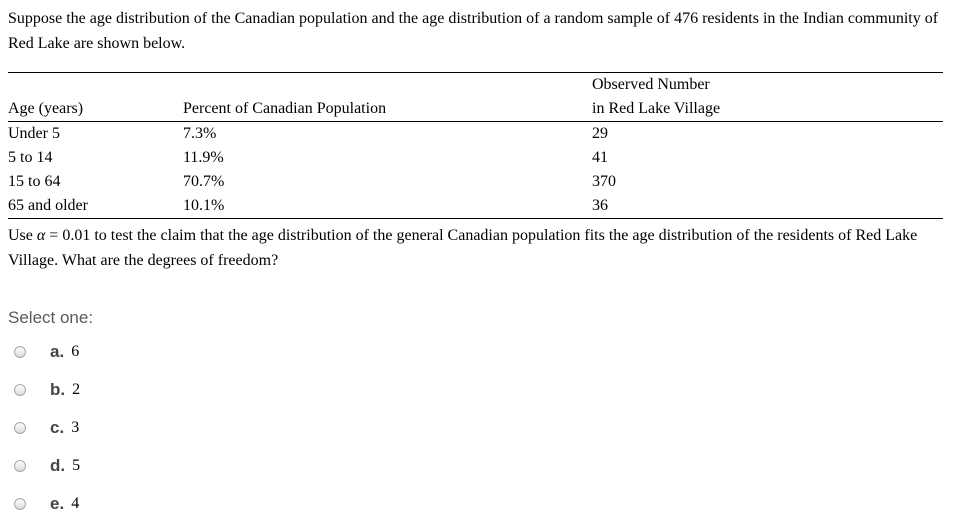  Describe the element at coordinates (491, 504) in the screenshot. I see `answer-option-e: e. 4` at that location.